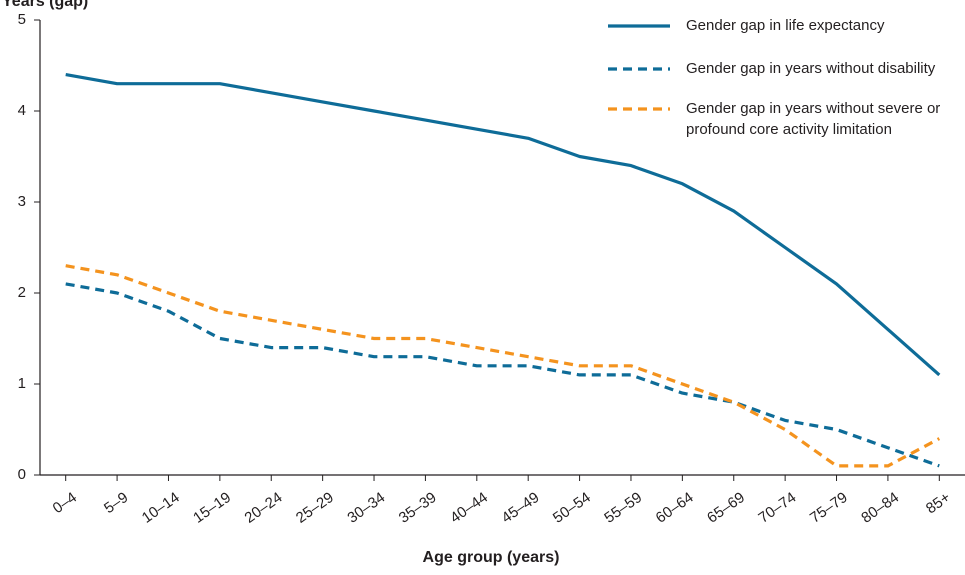 The image size is (965, 575). I want to click on x-tick-label: 5–9, so click(116, 503).